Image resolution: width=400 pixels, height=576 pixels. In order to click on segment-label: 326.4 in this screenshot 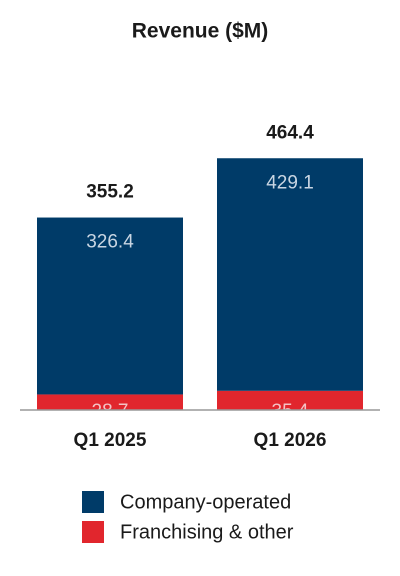, I will do `click(110, 242)`.